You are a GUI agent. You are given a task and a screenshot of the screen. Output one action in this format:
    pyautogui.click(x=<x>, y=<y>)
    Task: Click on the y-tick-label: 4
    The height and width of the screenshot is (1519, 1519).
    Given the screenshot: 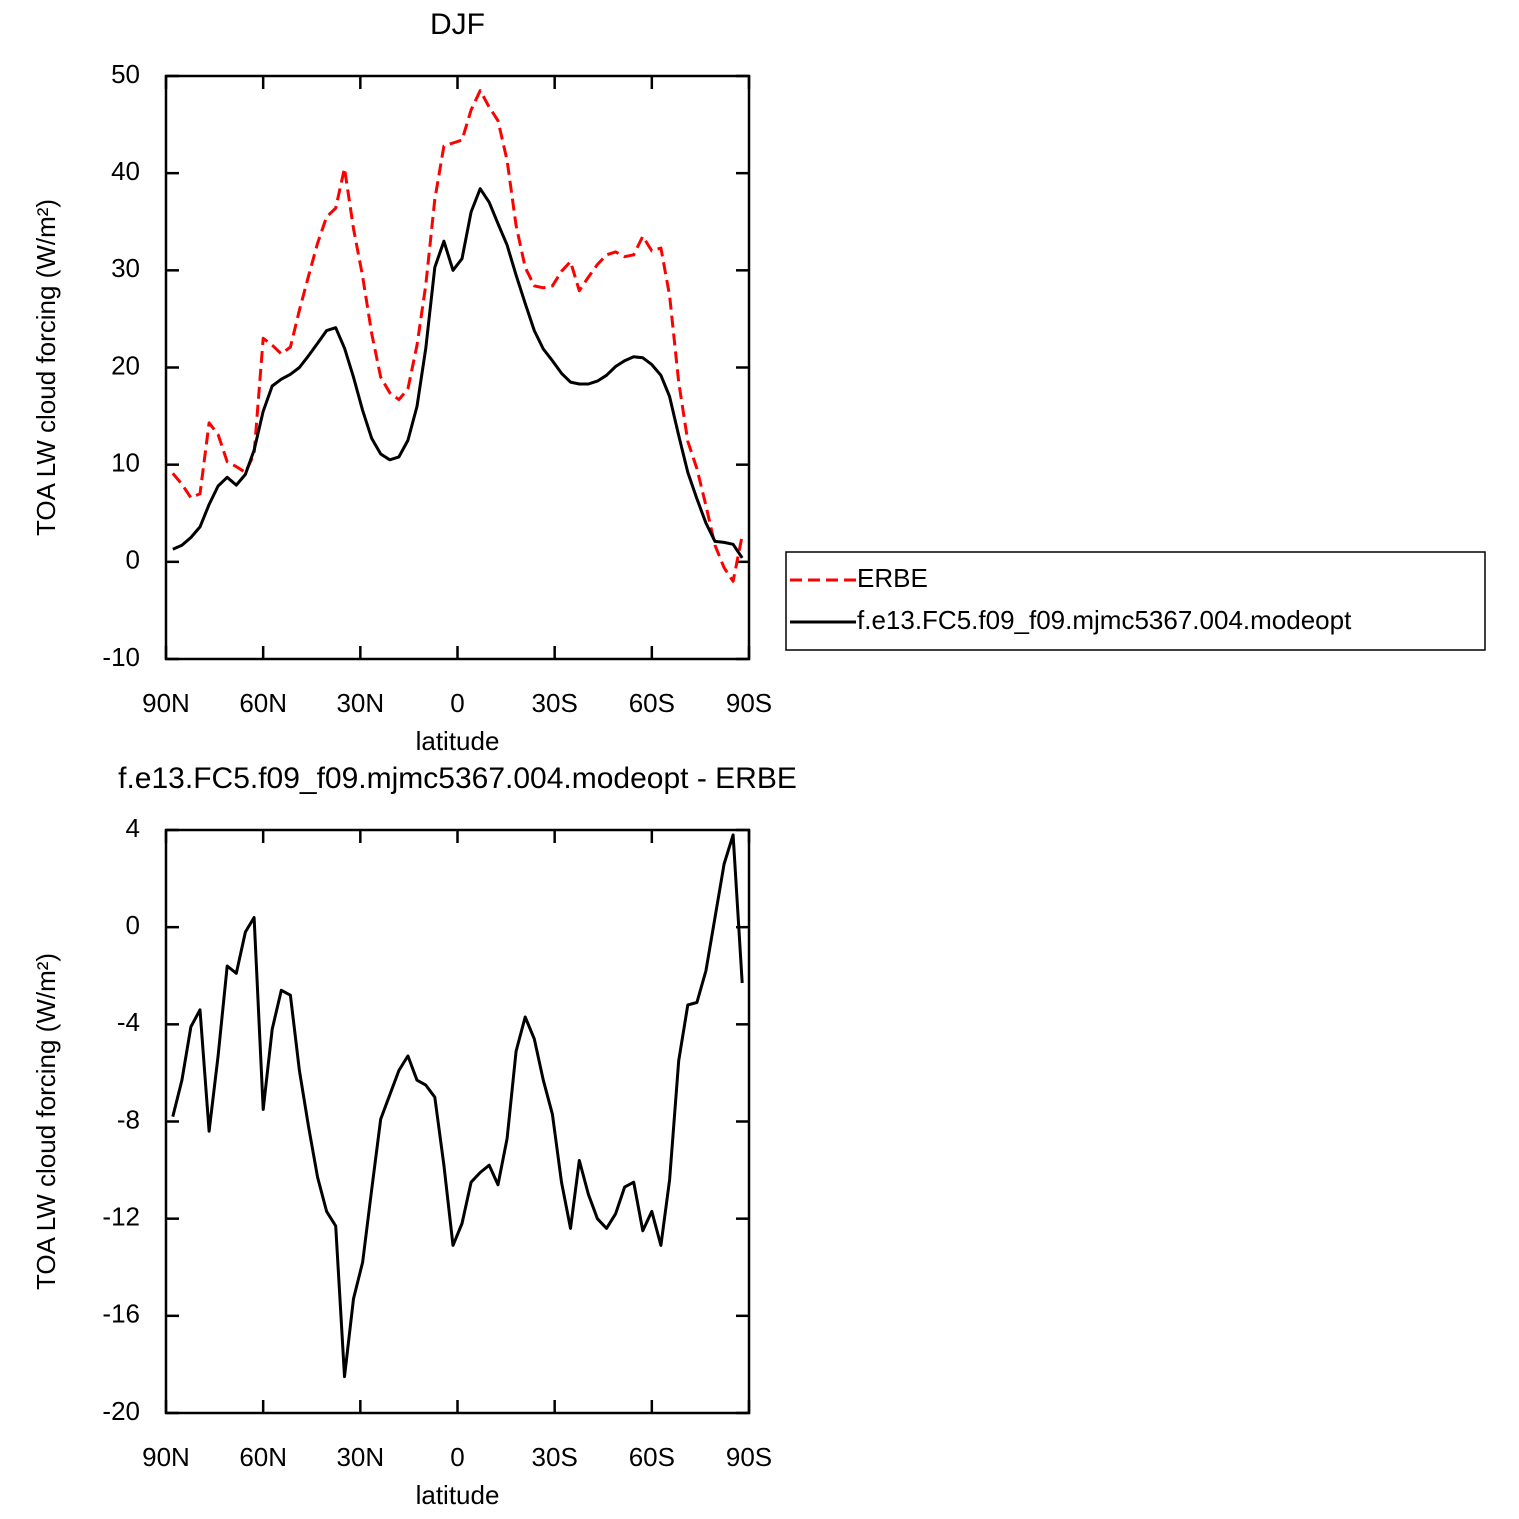 What is the action you would take?
    pyautogui.click(x=133, y=828)
    